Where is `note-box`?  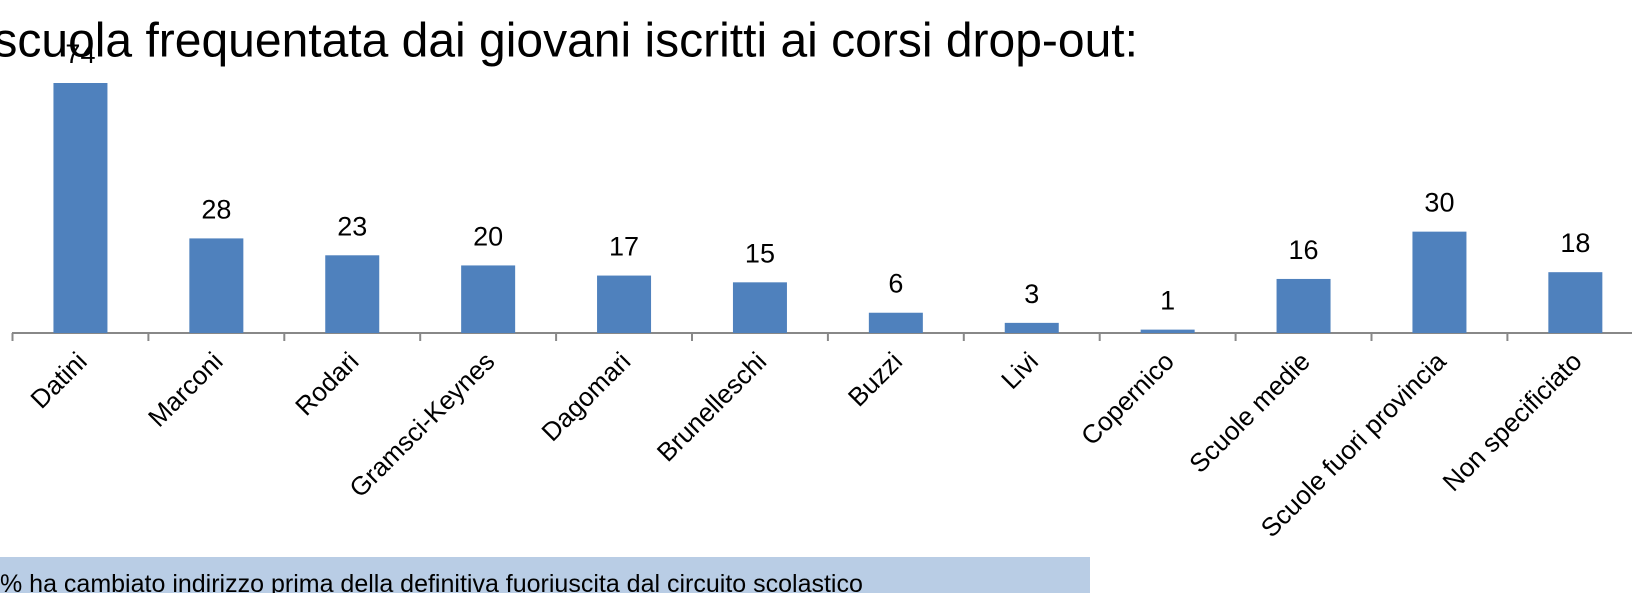
note-box is located at coordinates (545, 575).